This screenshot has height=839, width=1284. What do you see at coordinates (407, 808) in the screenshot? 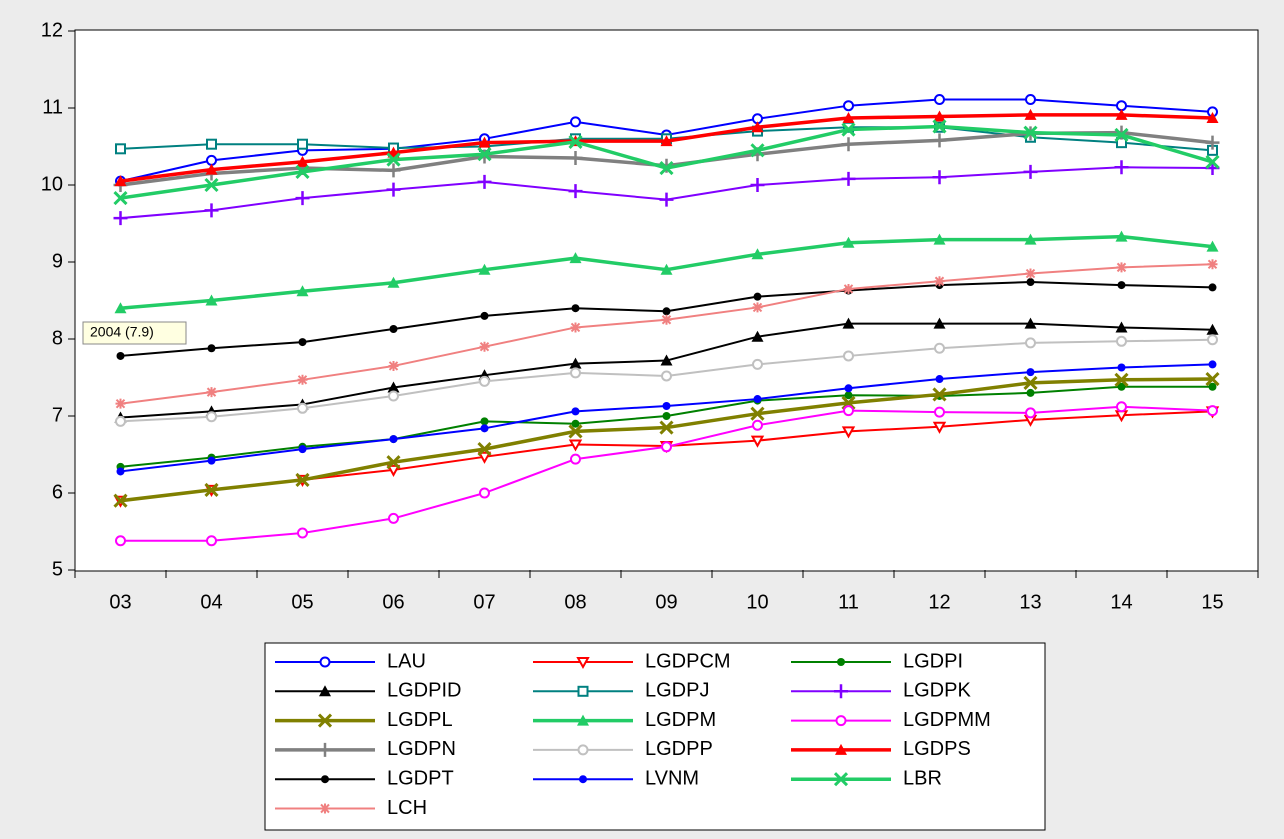
I see `legend-label: LCH` at bounding box center [407, 808].